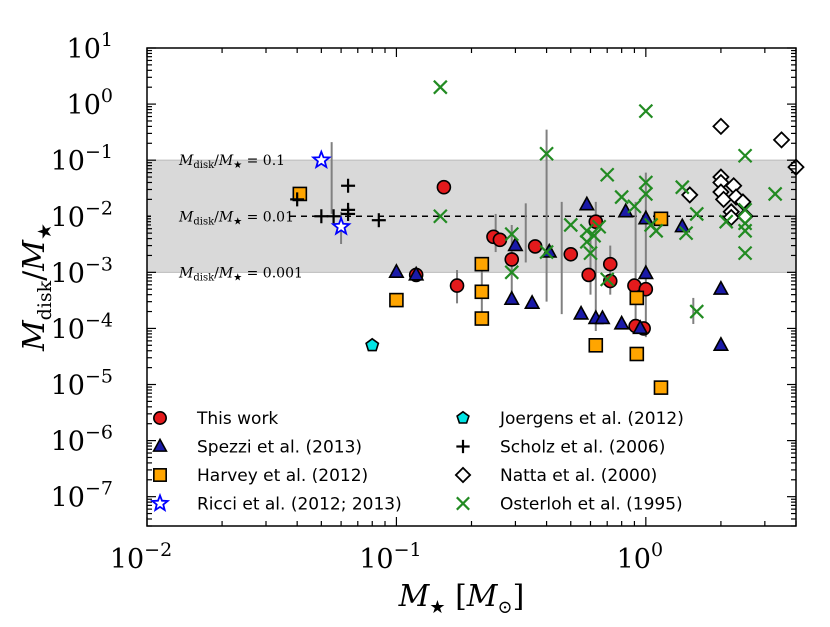 The image size is (830, 627). Describe the element at coordinates (82, 496) in the screenshot. I see `y-tick-label: 10⁻⁷` at that location.